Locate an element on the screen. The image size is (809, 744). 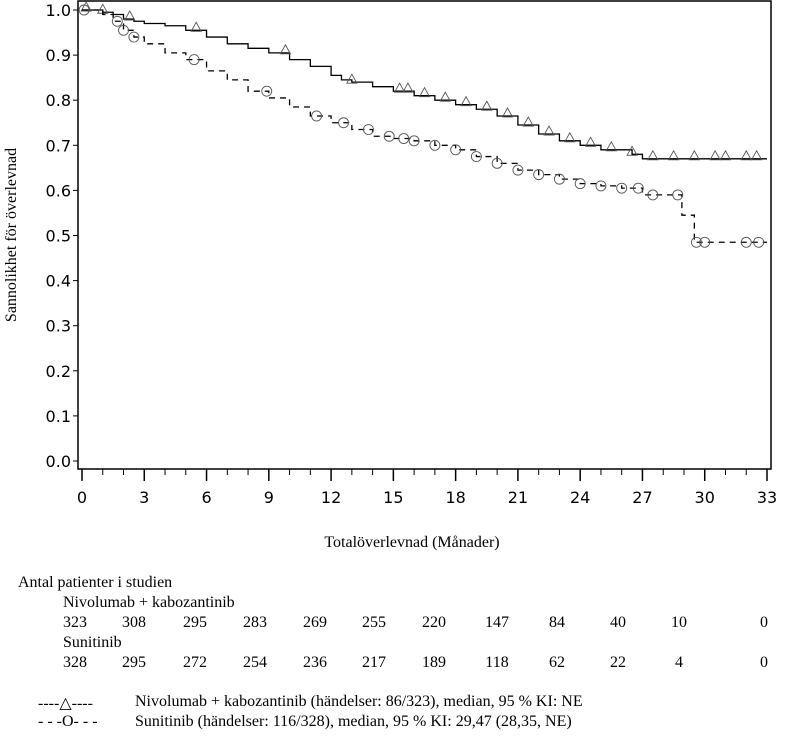
y-tick-label: 0.2 is located at coordinates (58, 371).